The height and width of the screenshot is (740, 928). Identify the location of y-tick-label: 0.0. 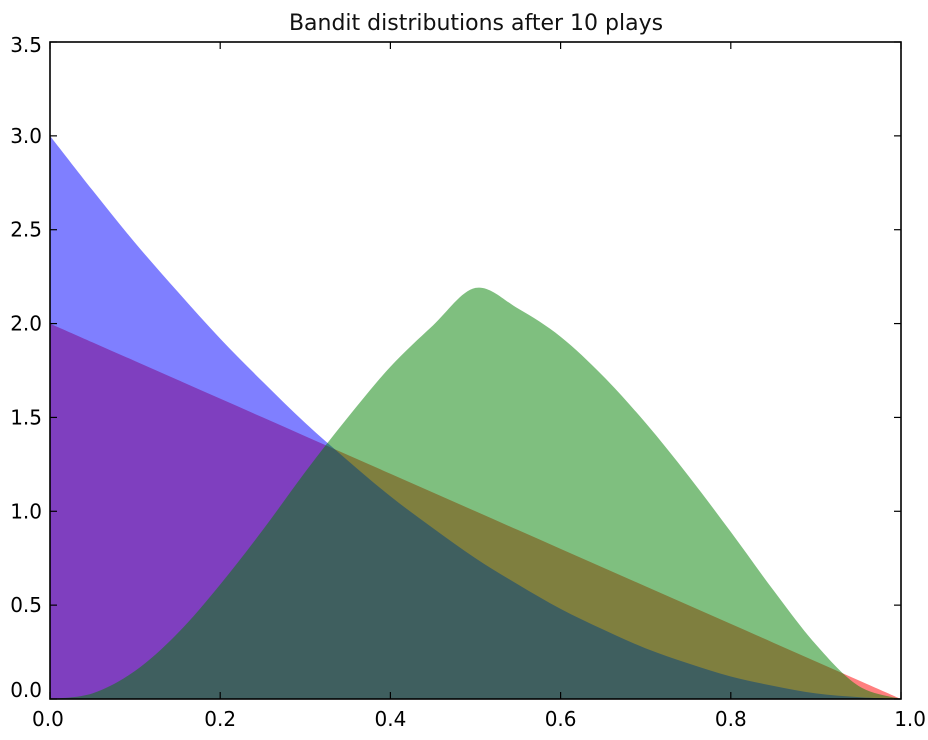
(26, 690).